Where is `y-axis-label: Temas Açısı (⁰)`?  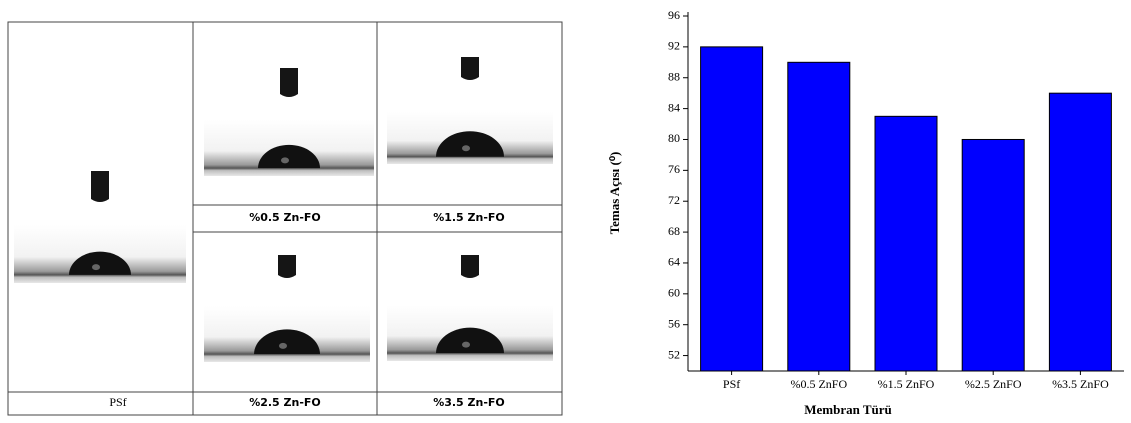 y-axis-label: Temas Açısı (⁰) is located at coordinates (614, 193).